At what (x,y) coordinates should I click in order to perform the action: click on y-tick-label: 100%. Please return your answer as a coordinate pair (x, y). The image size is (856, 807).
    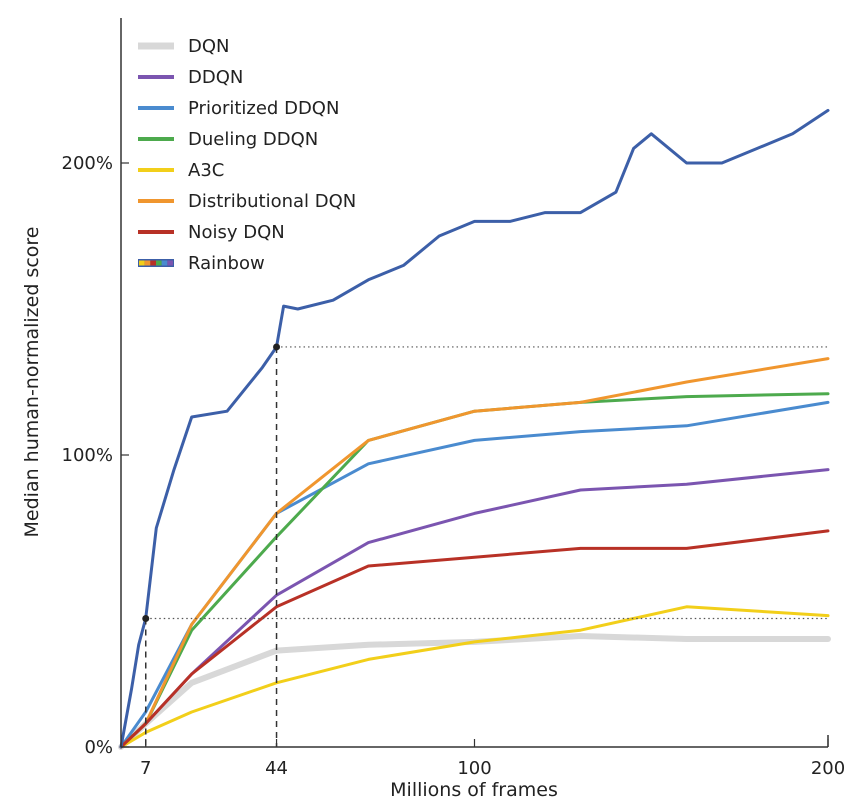
    Looking at the image, I should click on (87, 455).